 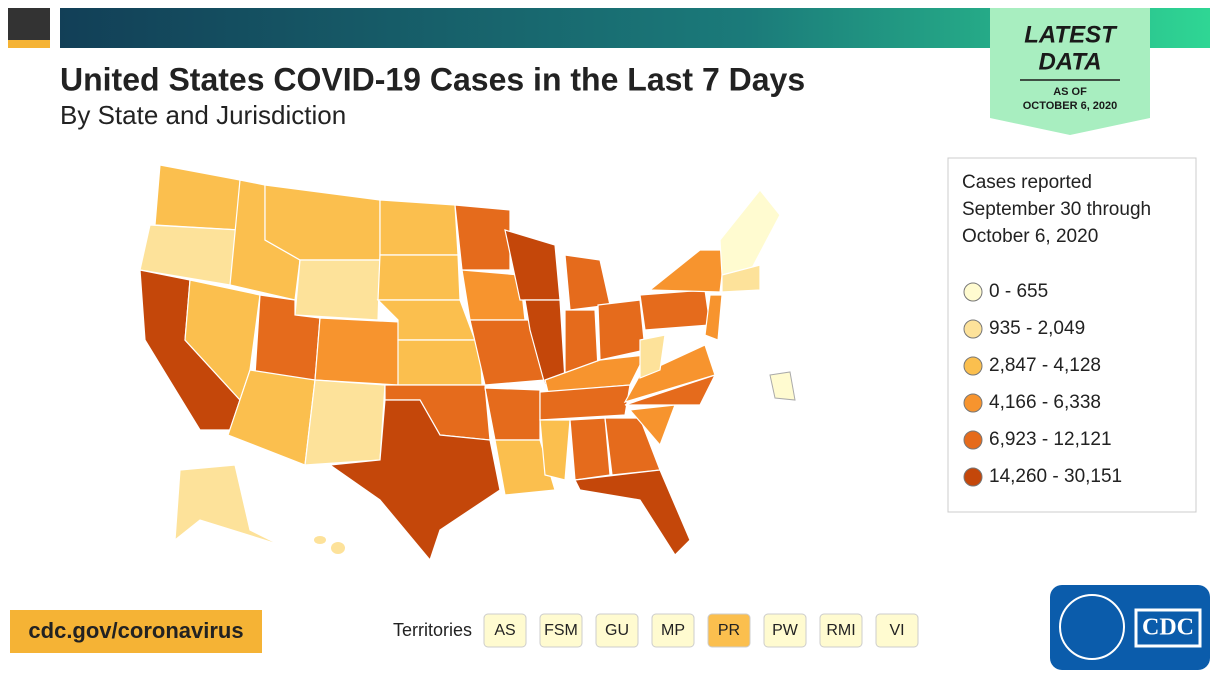 I want to click on corner-accent, so click(x=29, y=44).